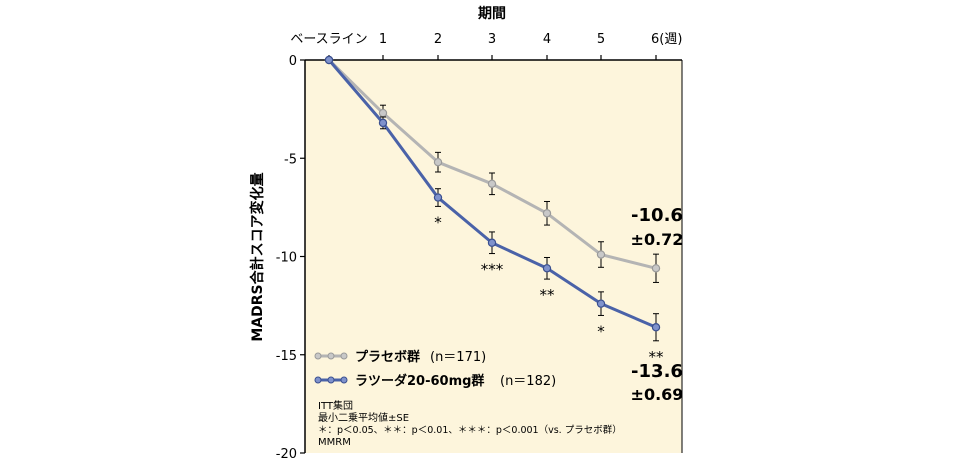  I want to click on lurasidone-final-value: -13.6, so click(657, 371).